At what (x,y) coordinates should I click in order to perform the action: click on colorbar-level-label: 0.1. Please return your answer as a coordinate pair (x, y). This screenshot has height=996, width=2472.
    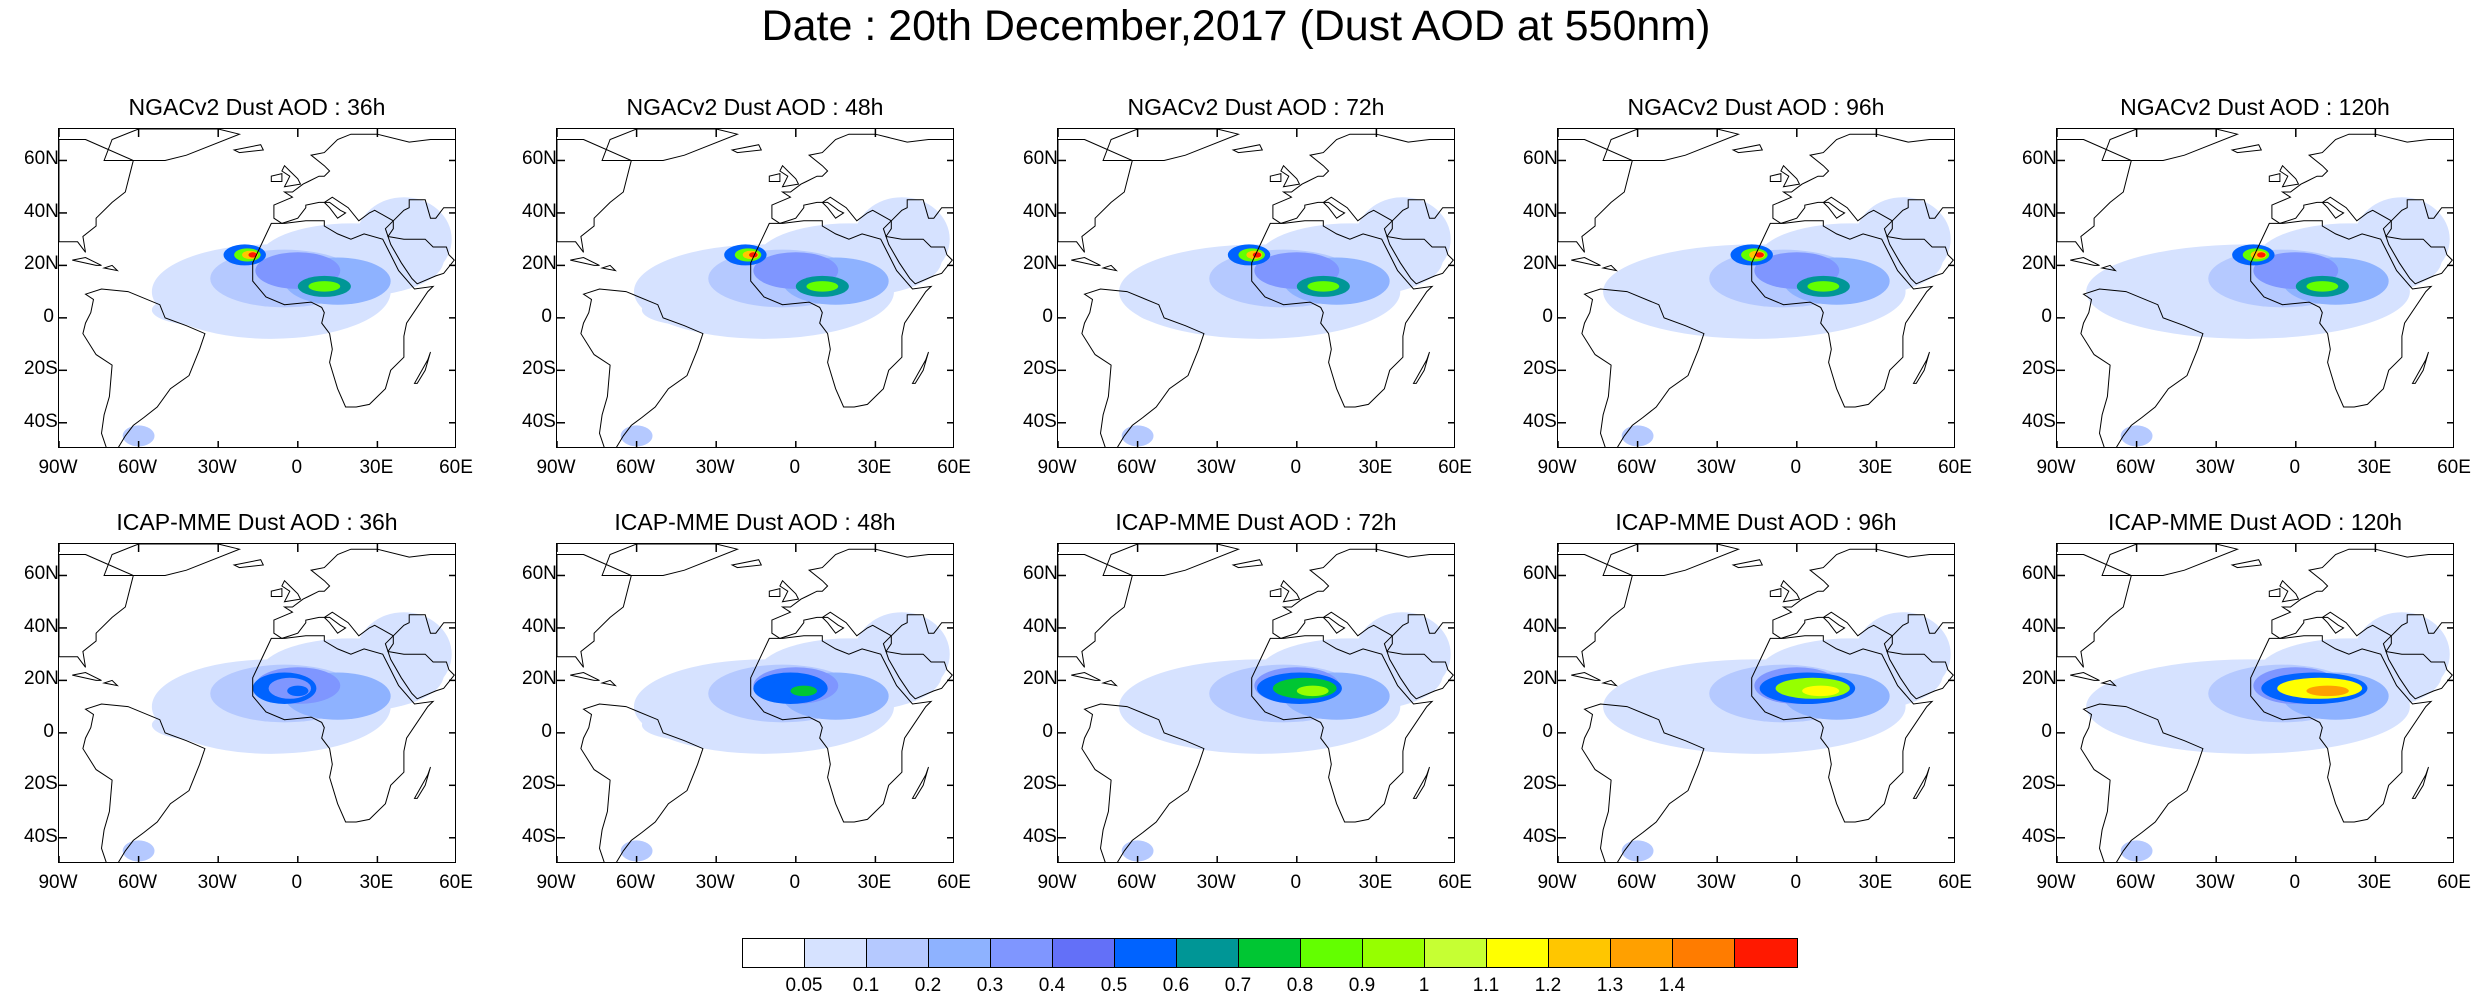
    Looking at the image, I should click on (866, 985).